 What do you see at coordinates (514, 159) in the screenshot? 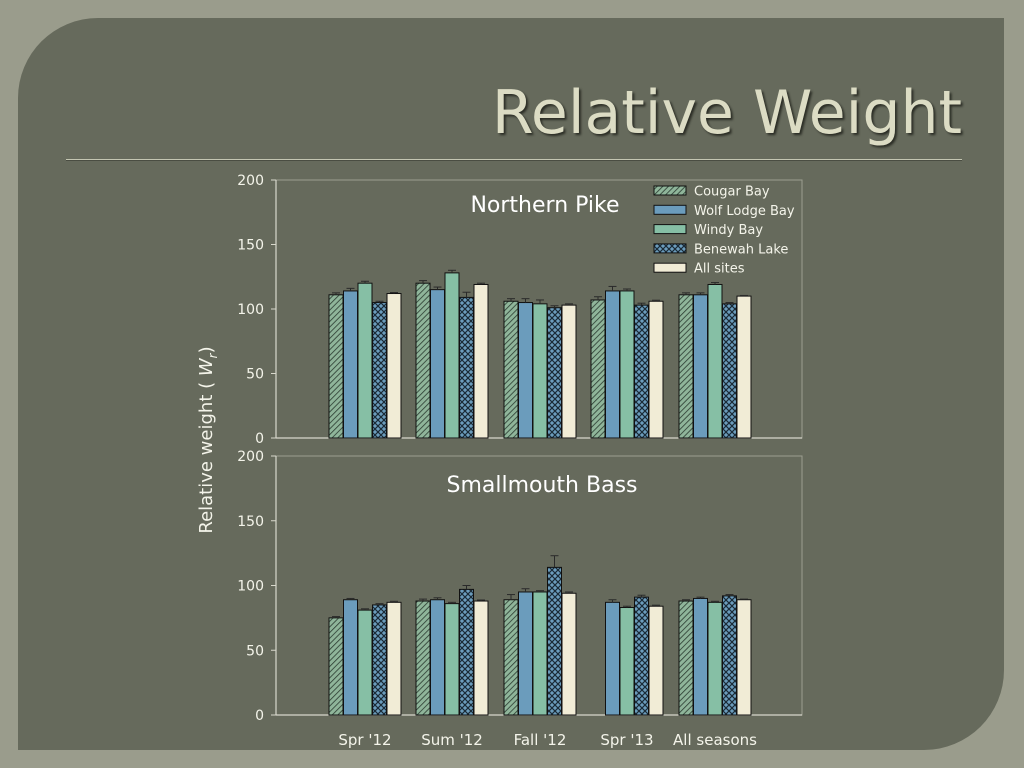
I see `title-divider` at bounding box center [514, 159].